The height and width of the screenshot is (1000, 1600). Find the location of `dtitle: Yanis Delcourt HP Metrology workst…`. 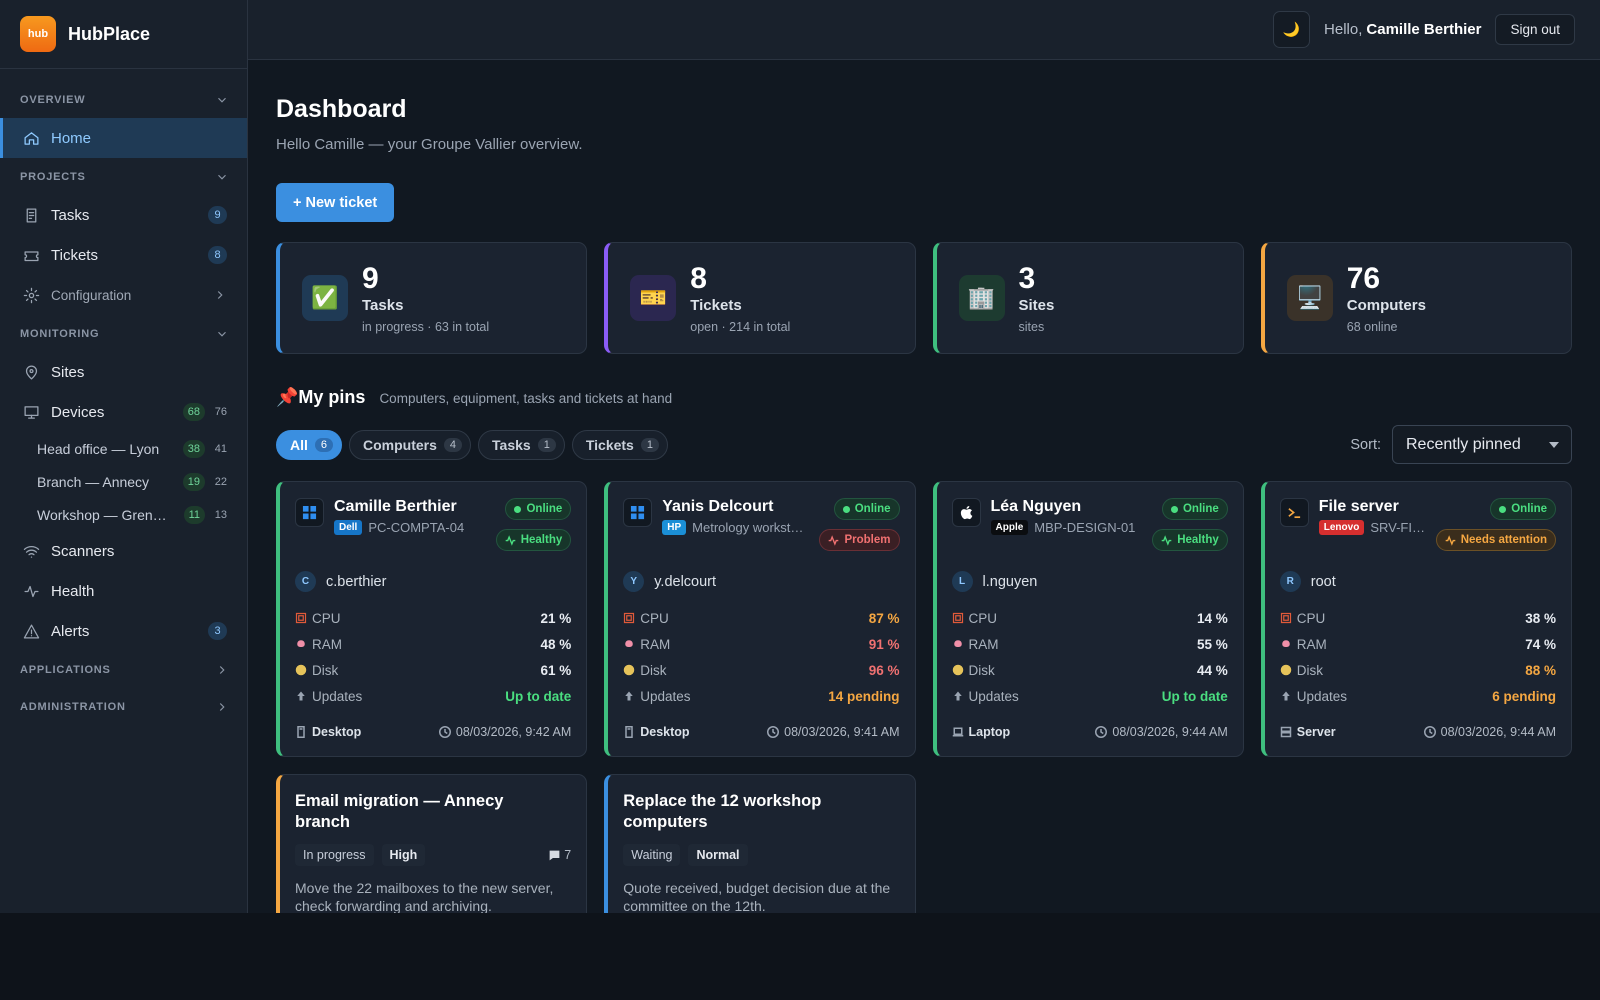

dtitle: Yanis Delcourt HP Metrology workst… is located at coordinates (740, 516).